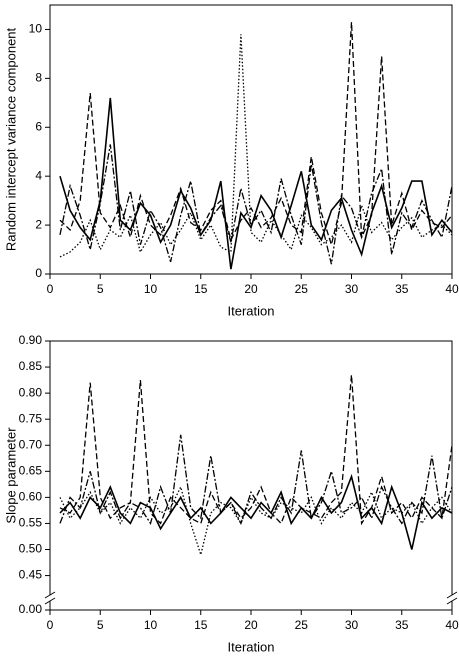 This screenshot has height=657, width=459. What do you see at coordinates (31, 523) in the screenshot?
I see `y-tick-label: 0.55` at bounding box center [31, 523].